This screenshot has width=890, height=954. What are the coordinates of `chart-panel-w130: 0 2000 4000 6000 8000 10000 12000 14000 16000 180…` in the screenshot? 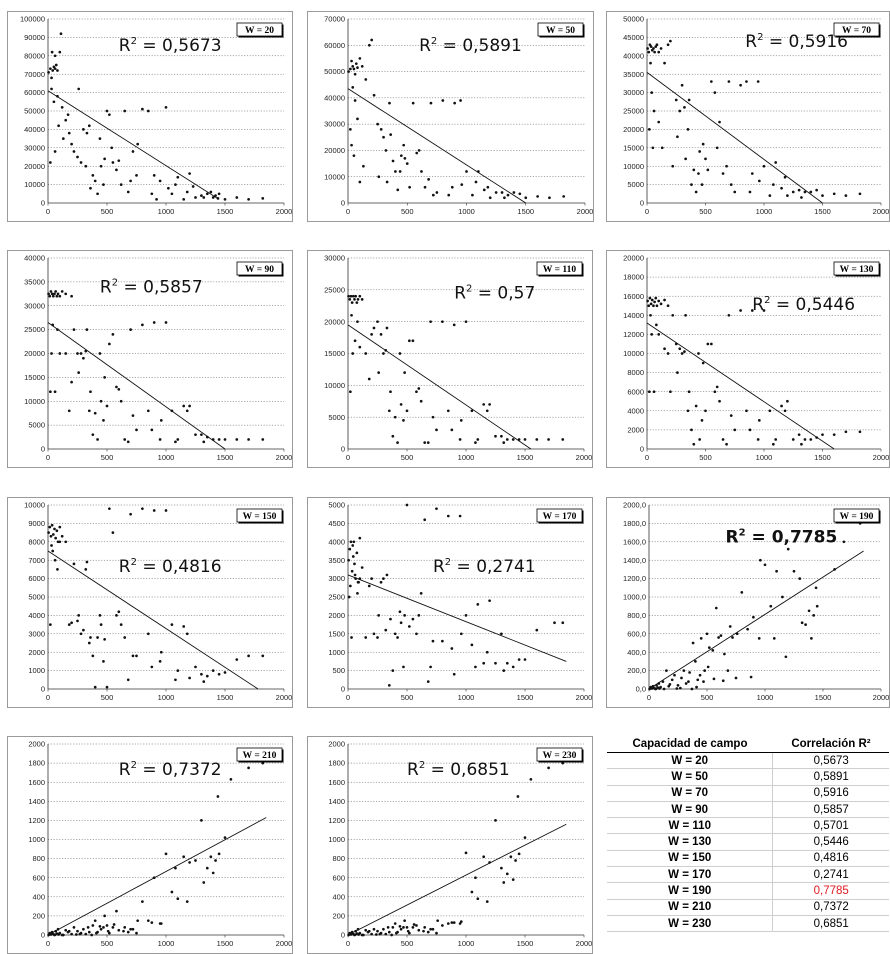 It's located at (748, 359).